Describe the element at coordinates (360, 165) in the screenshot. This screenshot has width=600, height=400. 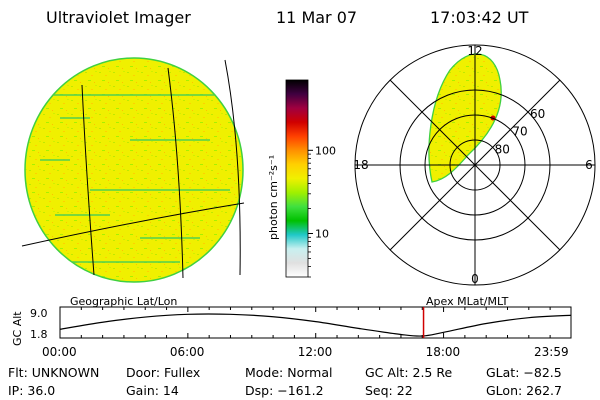
I see `mlt-label: 18` at that location.